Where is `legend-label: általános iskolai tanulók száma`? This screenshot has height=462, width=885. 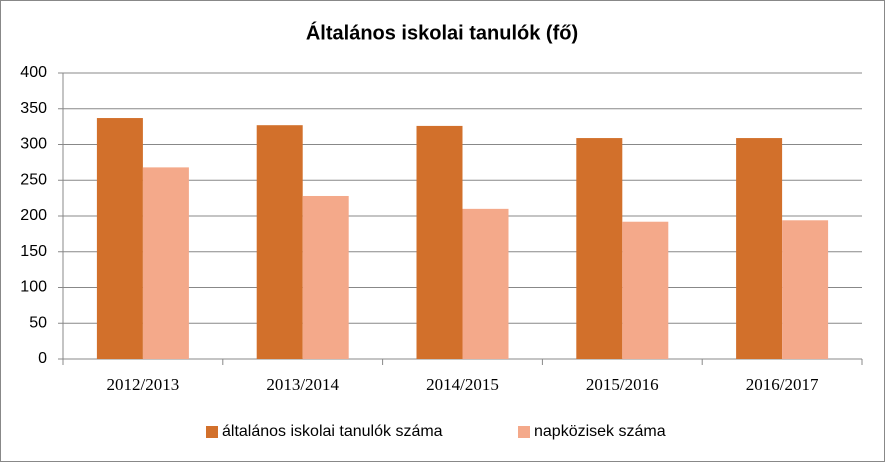 legend-label: általános iskolai tanulók száma is located at coordinates (332, 431).